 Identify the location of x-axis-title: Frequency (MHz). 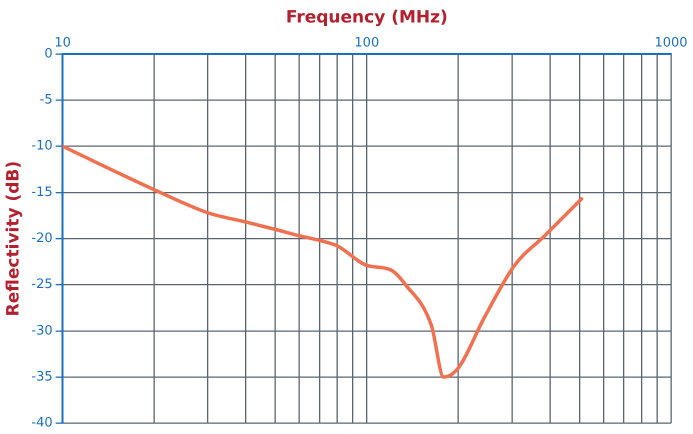
(367, 18).